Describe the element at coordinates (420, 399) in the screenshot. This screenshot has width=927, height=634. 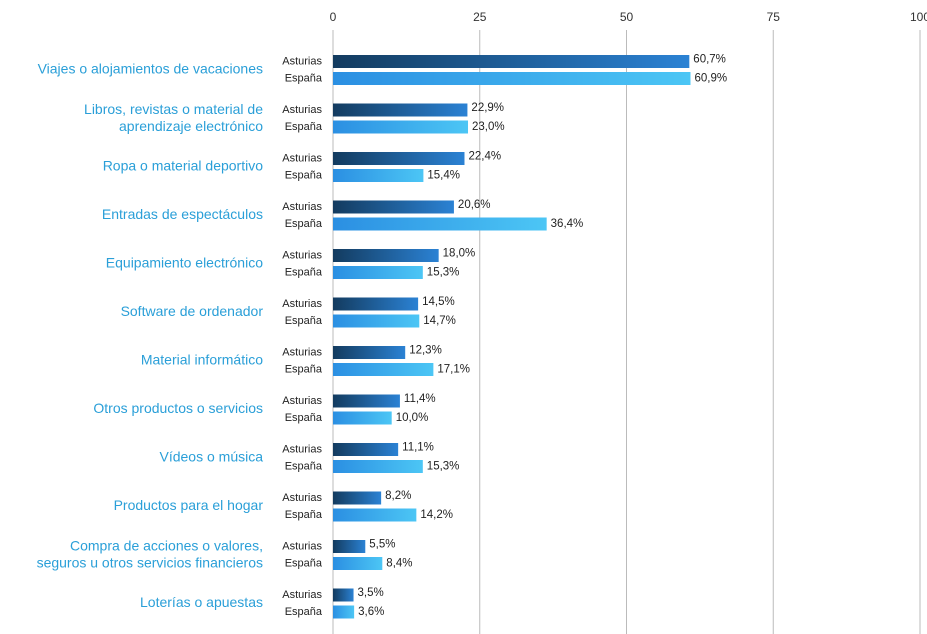
I see `value-label: 11,4%` at that location.